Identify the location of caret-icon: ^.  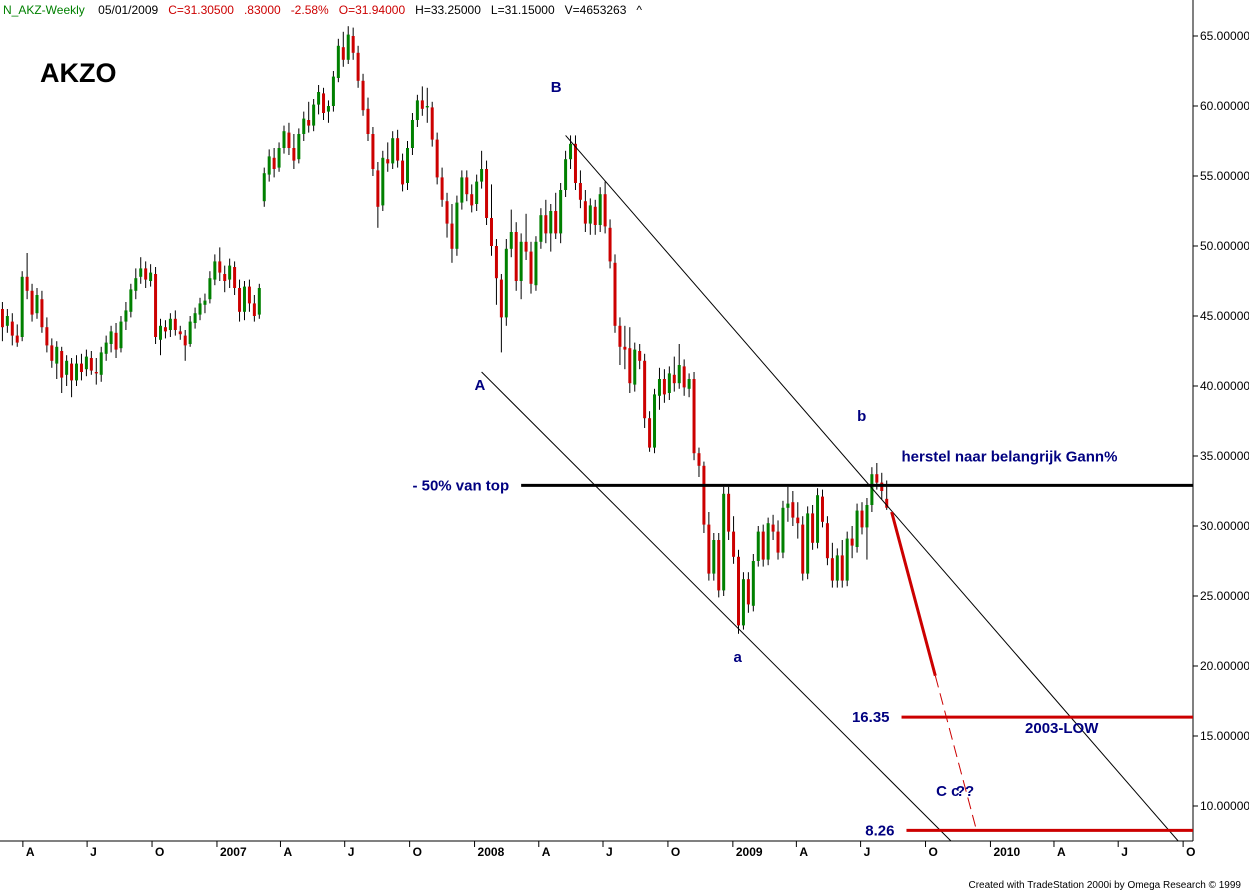
(639, 10).